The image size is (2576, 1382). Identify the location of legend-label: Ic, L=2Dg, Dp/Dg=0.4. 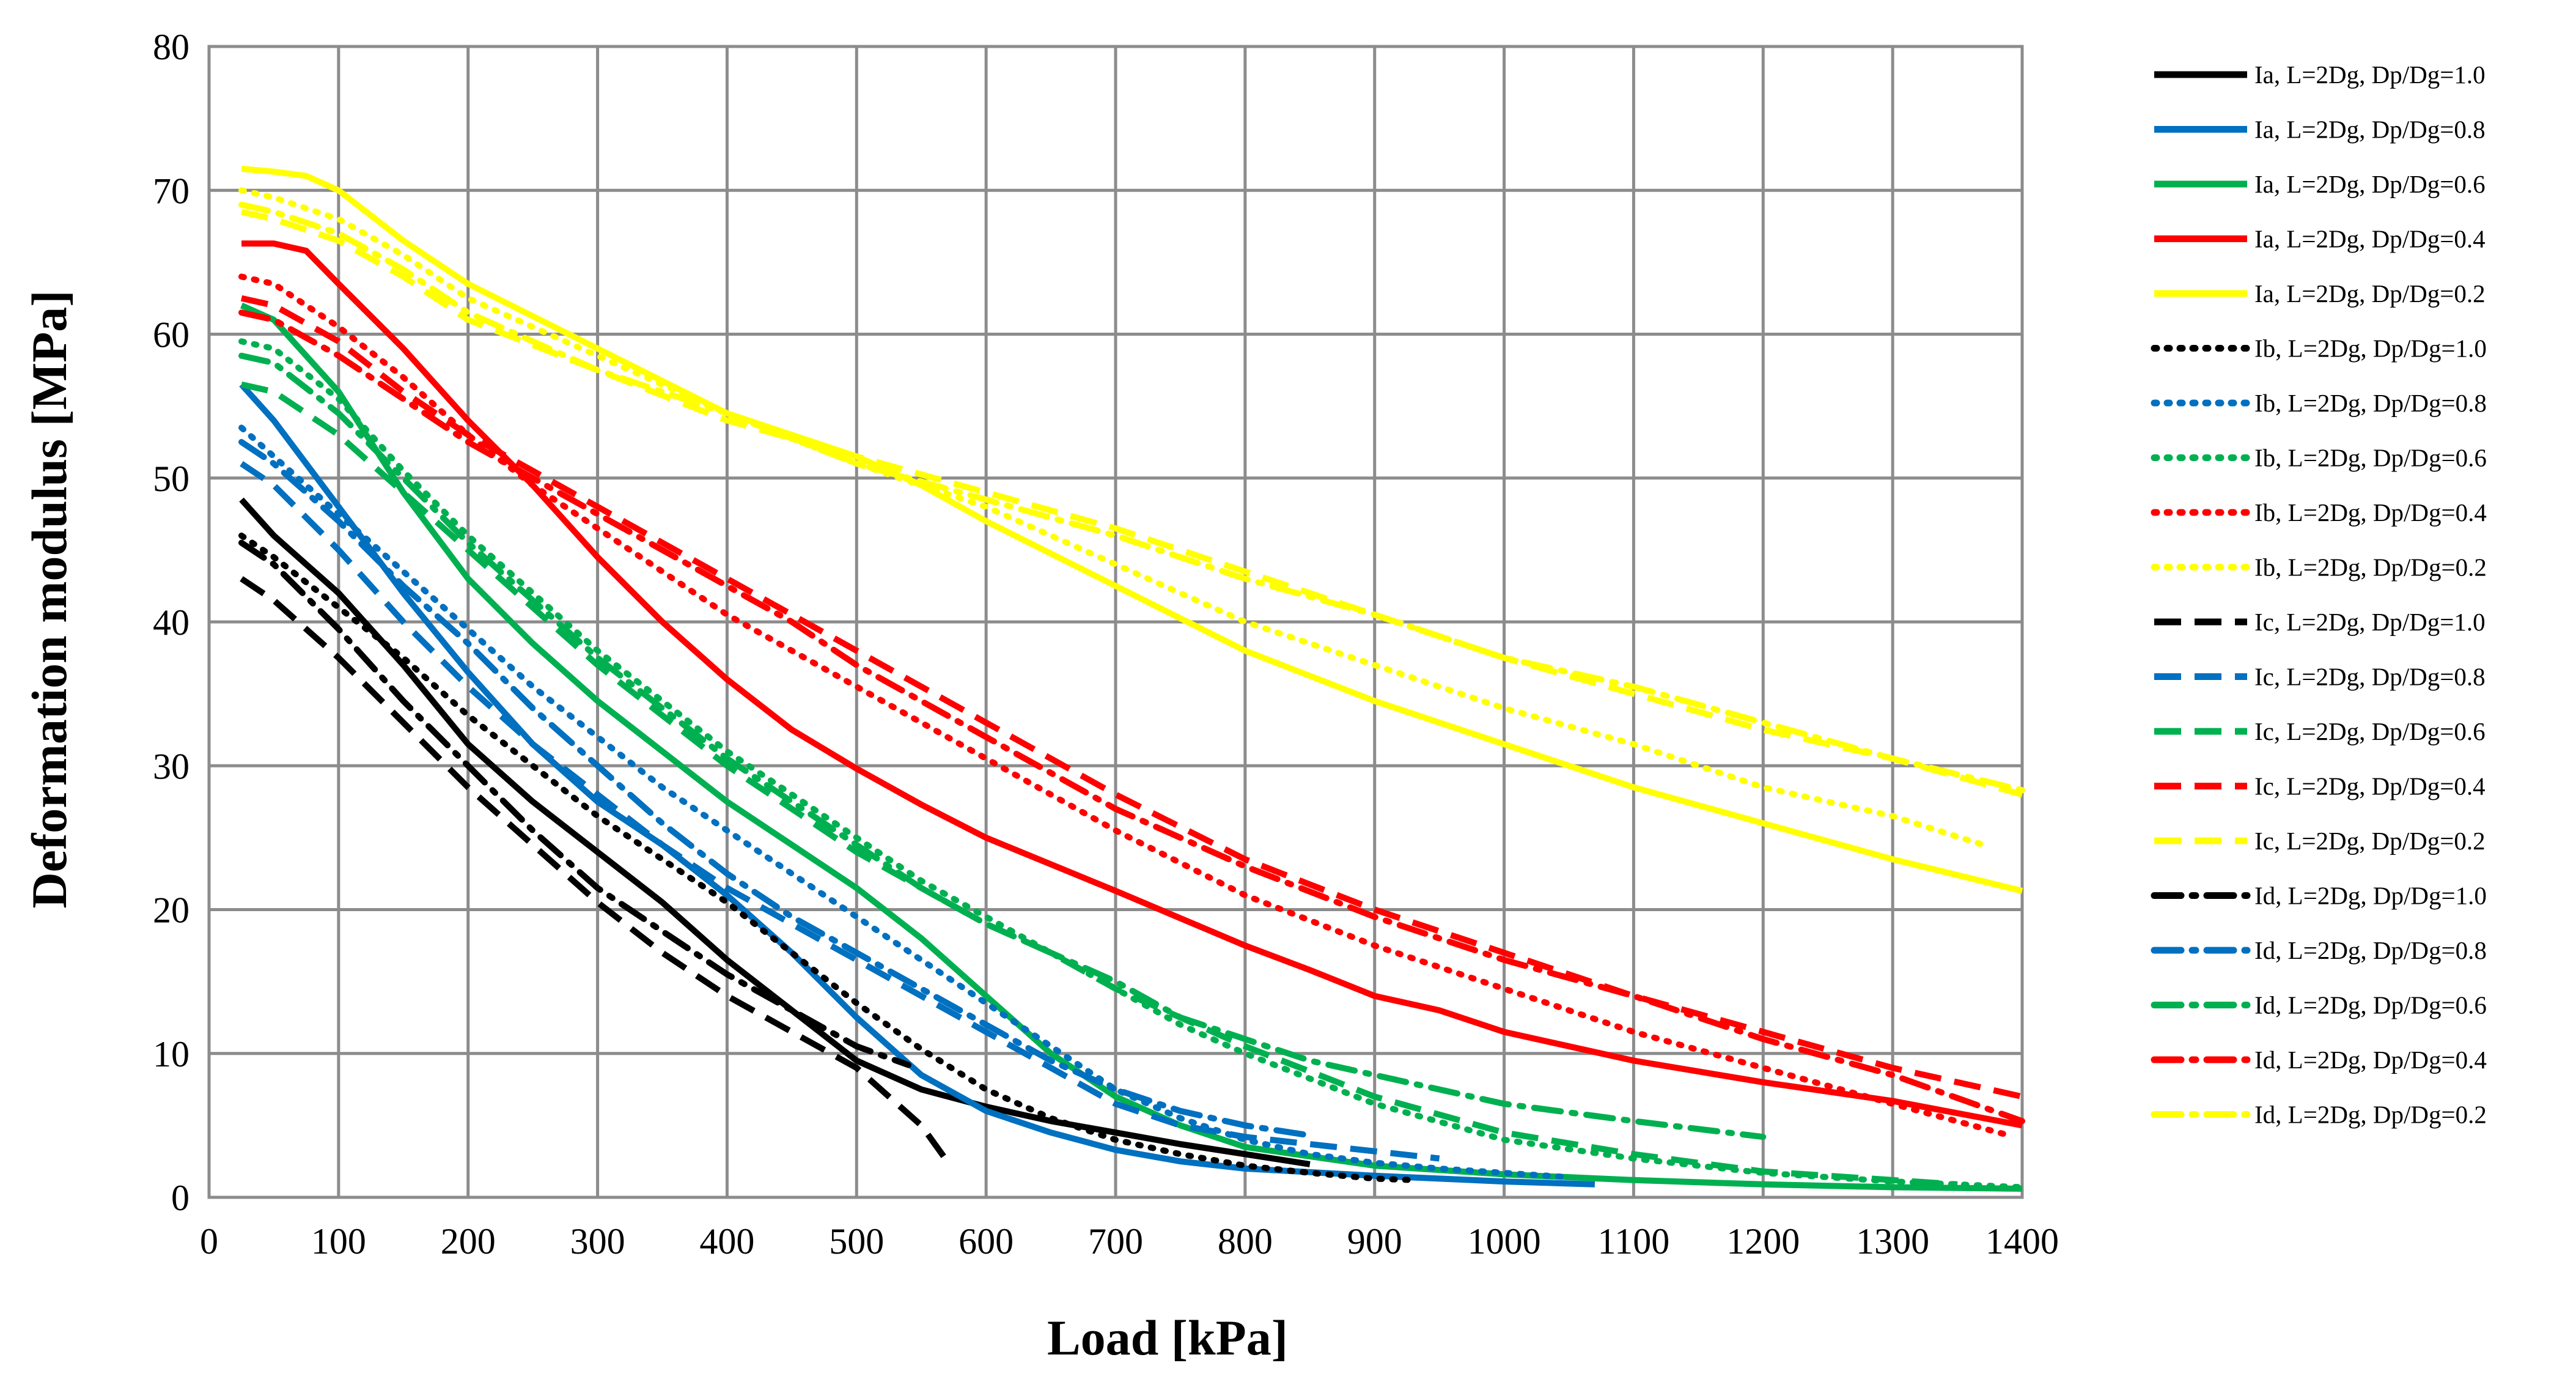
(2370, 786).